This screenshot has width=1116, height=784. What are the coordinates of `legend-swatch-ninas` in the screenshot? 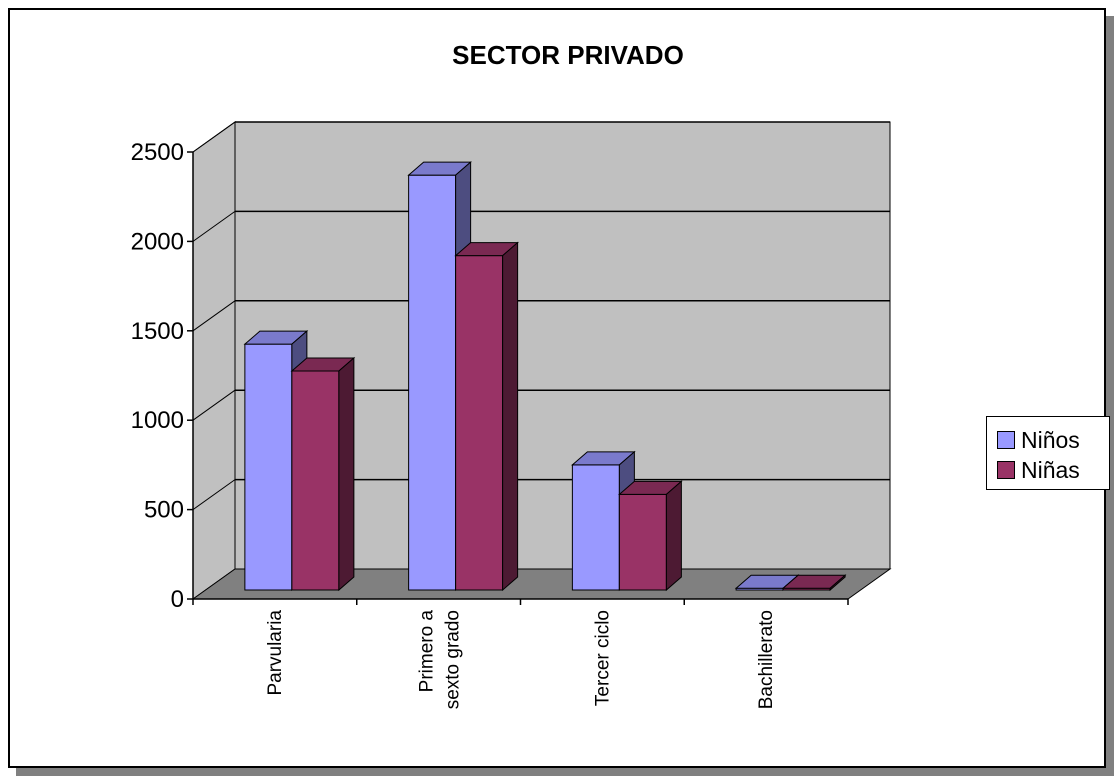 It's located at (1006, 470).